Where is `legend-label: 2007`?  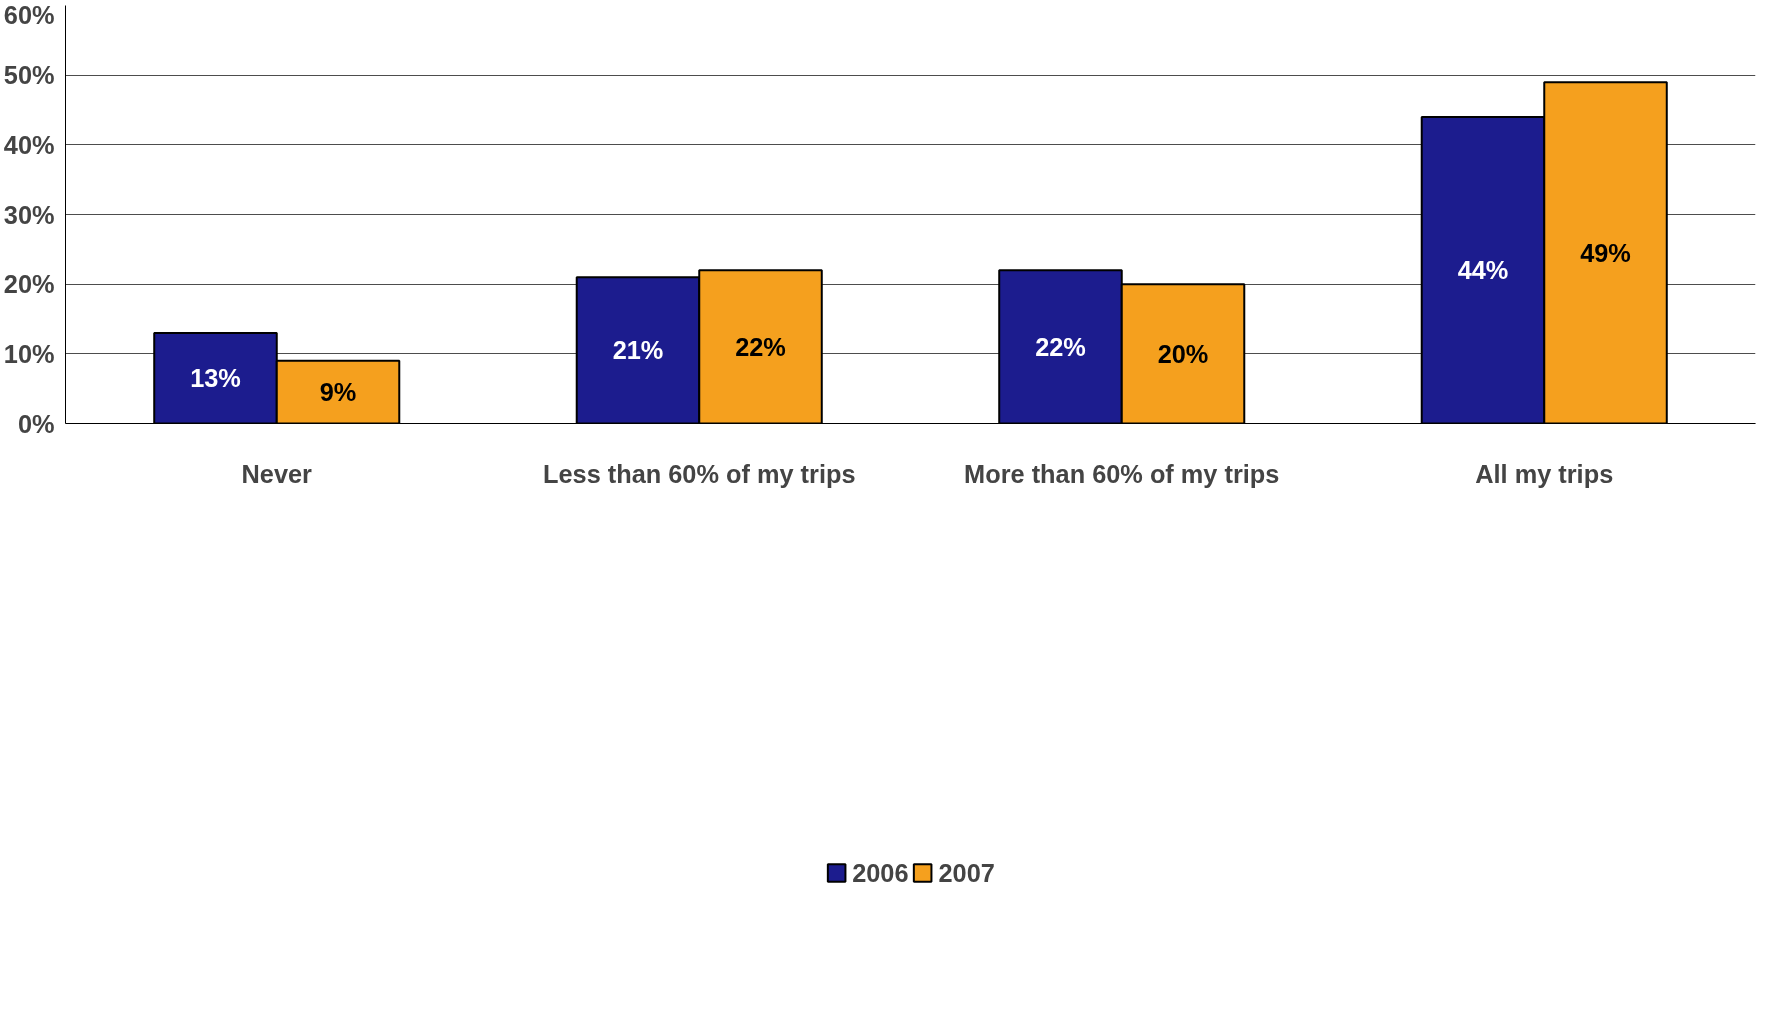 legend-label: 2007 is located at coordinates (966, 873).